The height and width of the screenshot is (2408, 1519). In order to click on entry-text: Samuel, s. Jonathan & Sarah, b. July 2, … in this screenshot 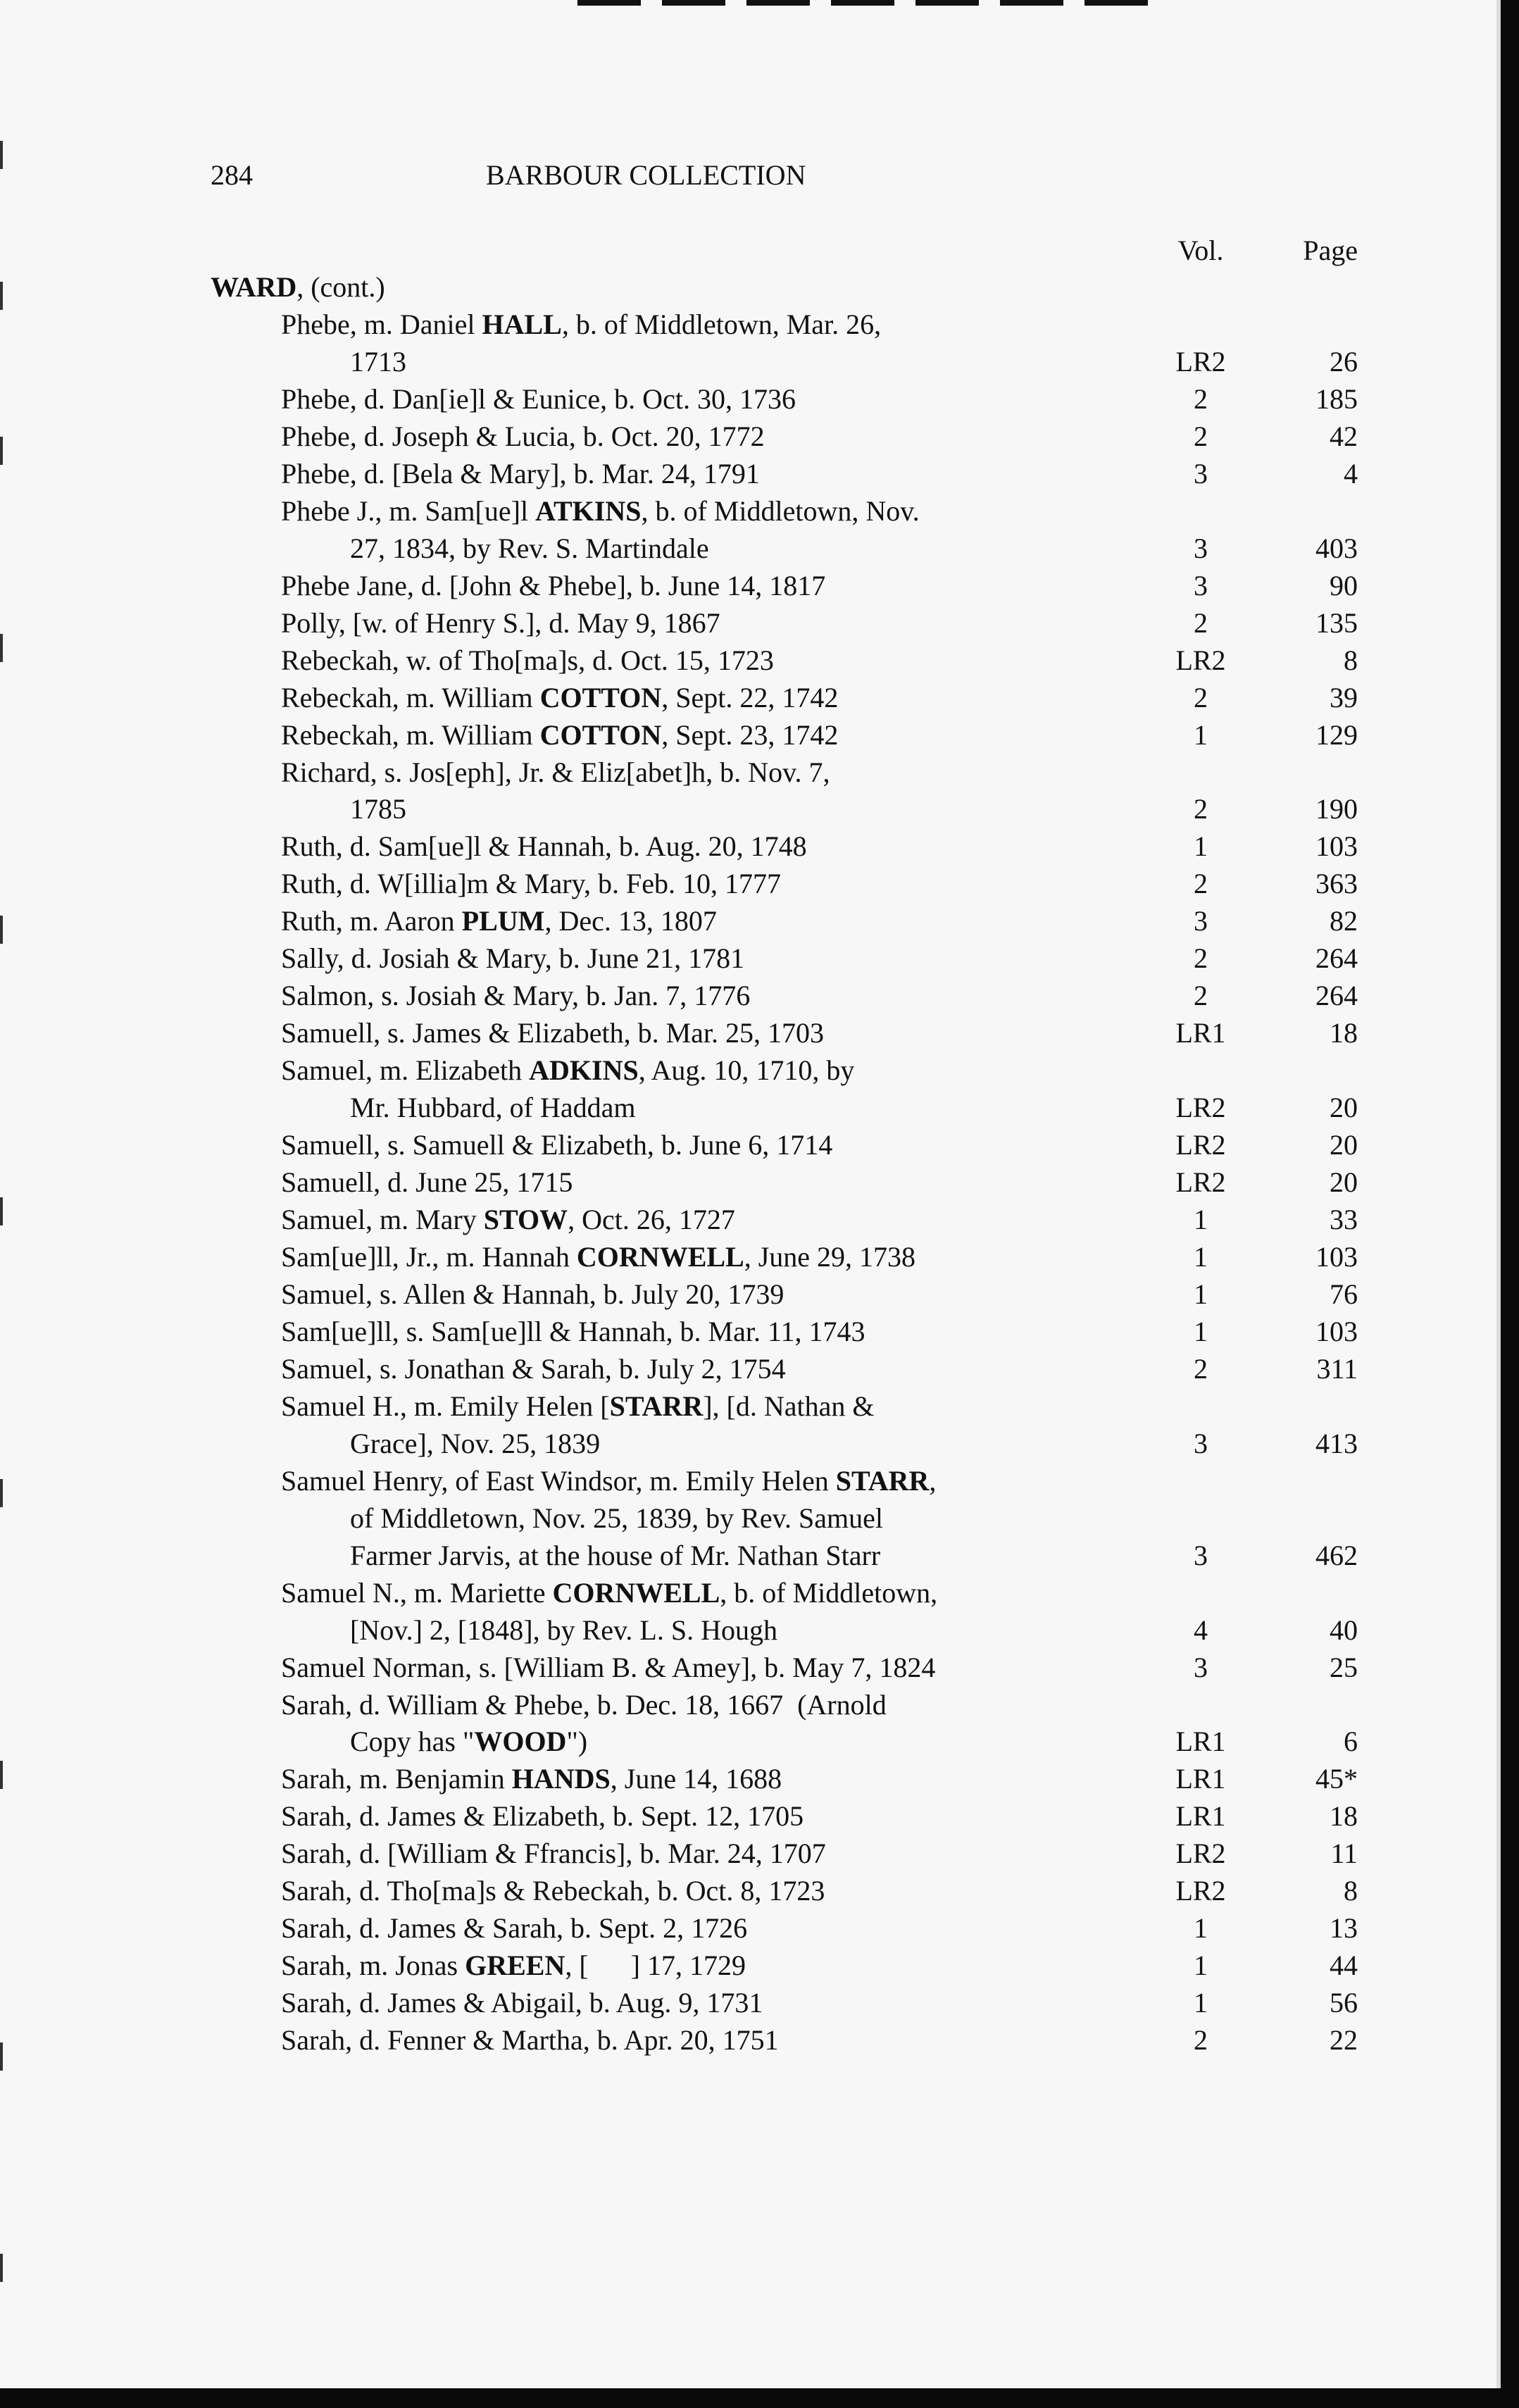, I will do `click(533, 1368)`.